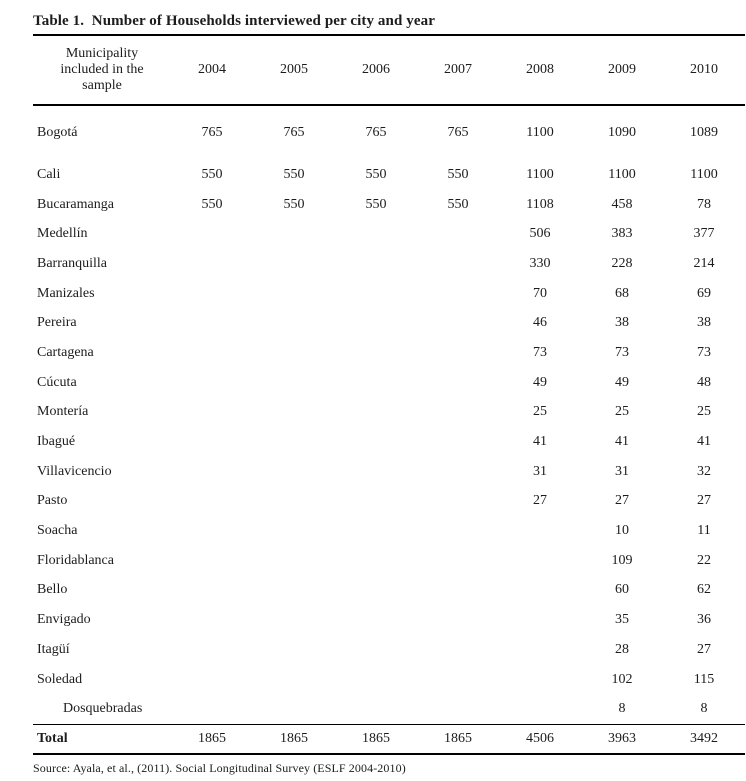 The image size is (746, 781). Describe the element at coordinates (622, 531) in the screenshot. I see `value-cell: 10` at that location.